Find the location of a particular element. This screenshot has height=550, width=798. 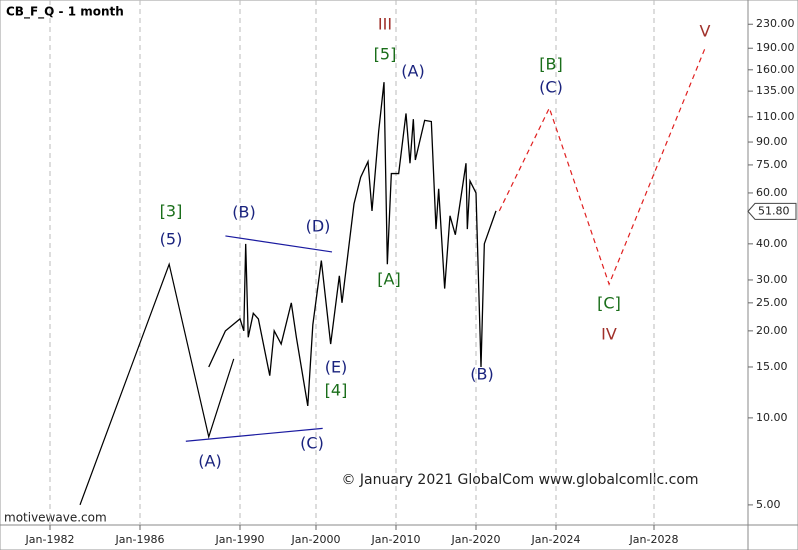

x-tick-label: Jan-2010 is located at coordinates (396, 539).